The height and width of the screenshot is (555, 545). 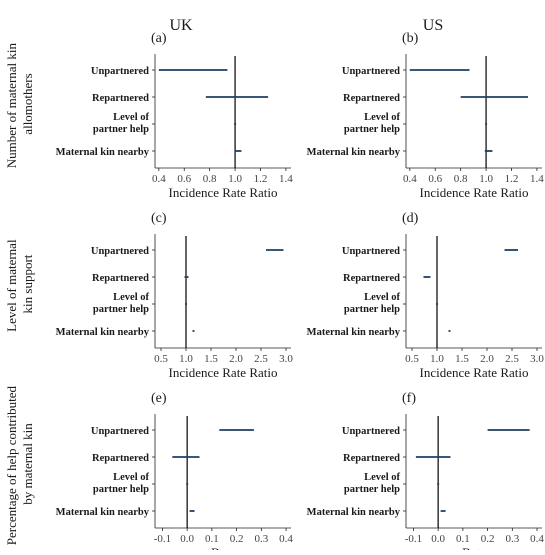 What do you see at coordinates (27, 103) in the screenshot?
I see `row-title-kin-allomothers-line-2: allomothers` at bounding box center [27, 103].